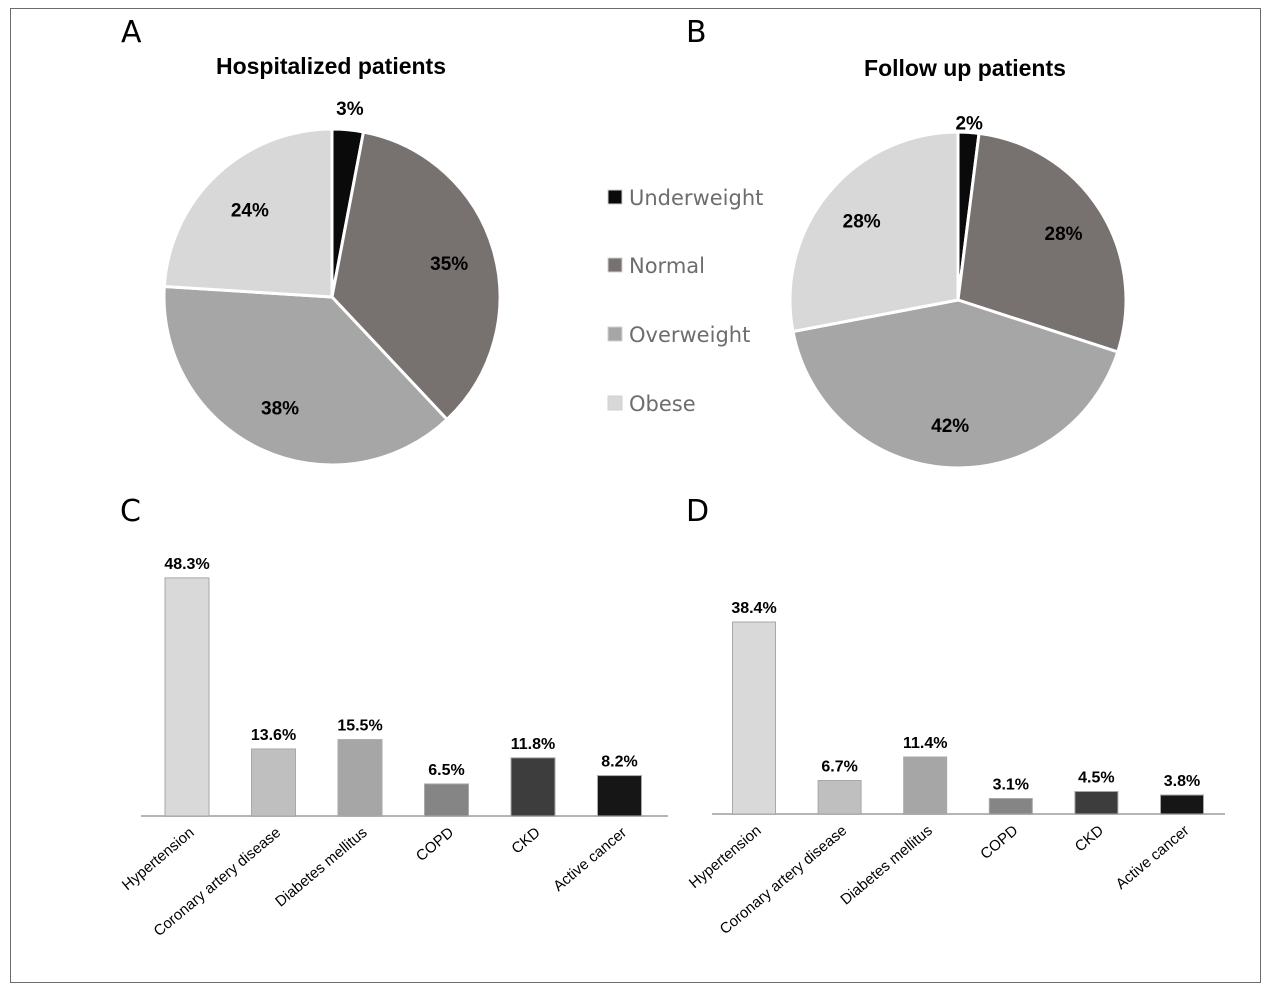 The width and height of the screenshot is (1271, 991). I want to click on pie-chart-hospitalized: 3% 35% 38% 24%, so click(332, 283).